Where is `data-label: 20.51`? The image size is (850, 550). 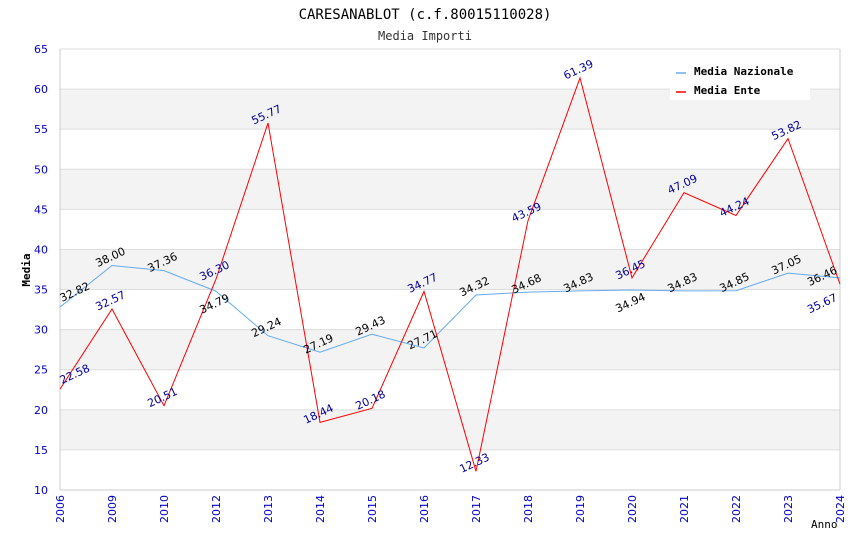
data-label: 20.51 is located at coordinates (162, 397).